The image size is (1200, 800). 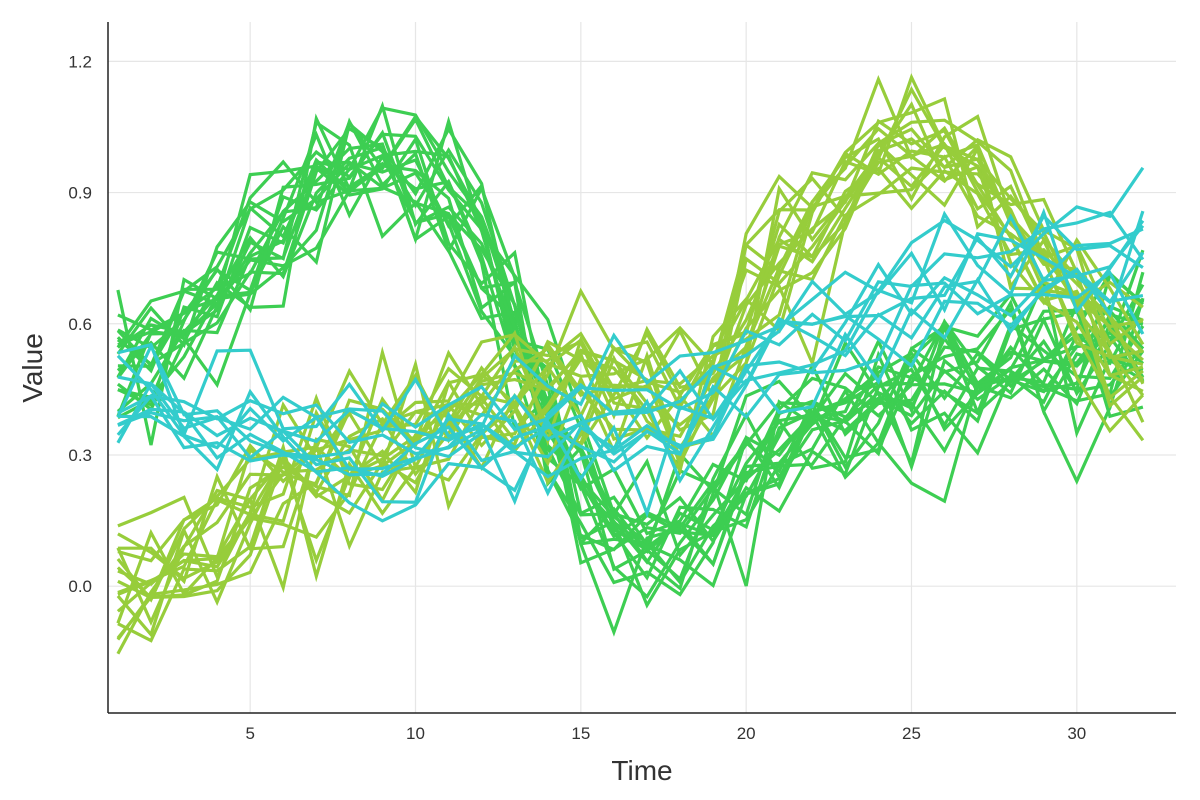 I want to click on x-tick-label-1: 10, so click(x=415, y=733).